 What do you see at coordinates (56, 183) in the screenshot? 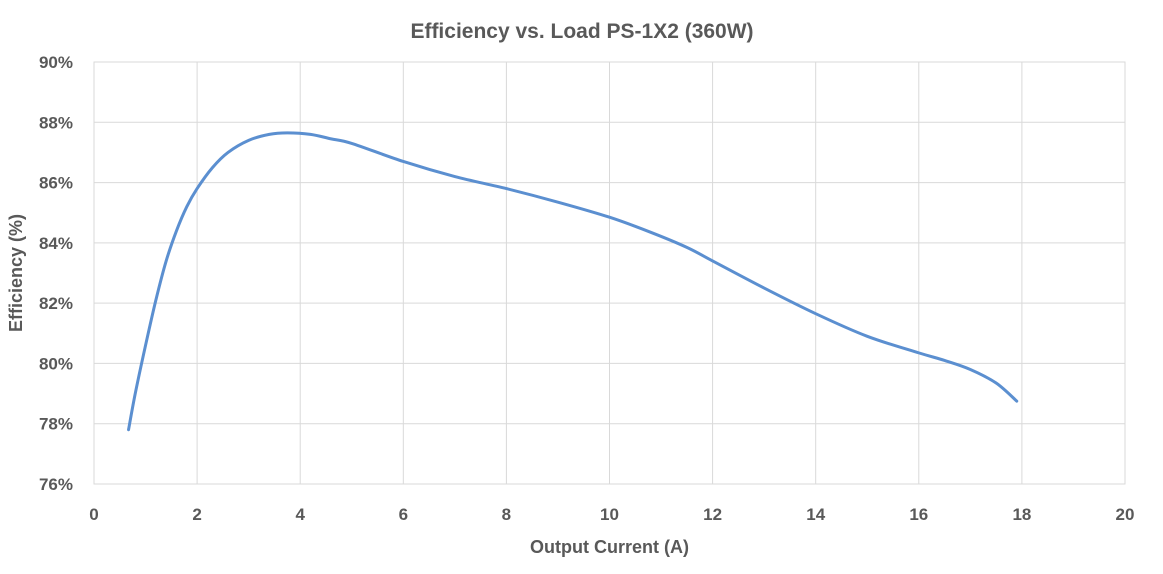
I see `y-tick-label: 86%` at bounding box center [56, 183].